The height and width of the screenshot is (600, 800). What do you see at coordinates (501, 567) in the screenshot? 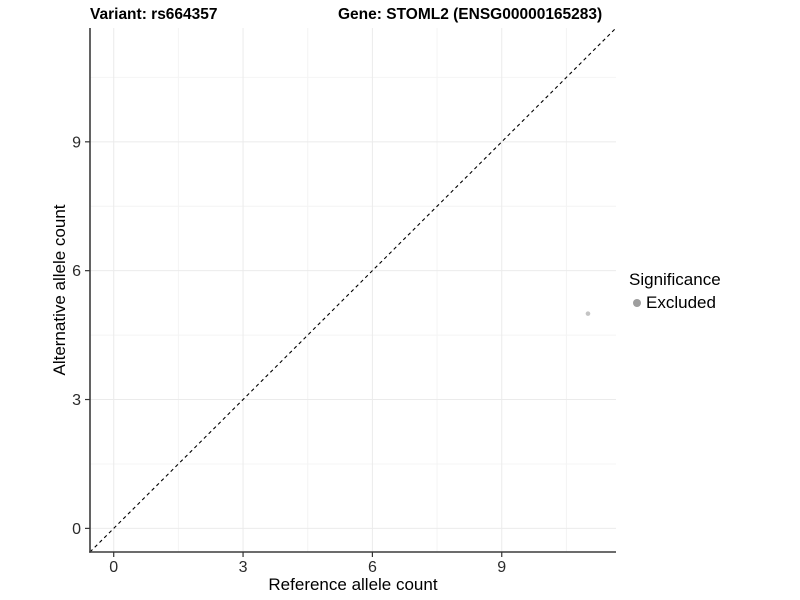
I see `x-tick-label: 9` at bounding box center [501, 567].